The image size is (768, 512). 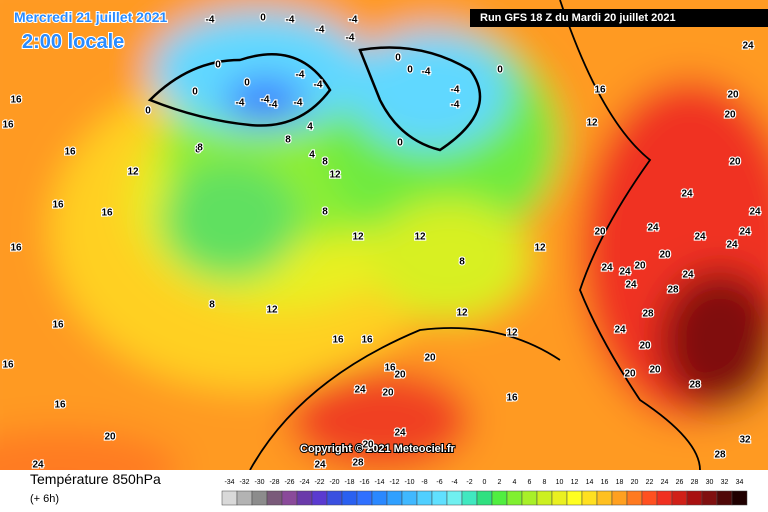 I want to click on scale-label: -2, so click(x=469, y=482).